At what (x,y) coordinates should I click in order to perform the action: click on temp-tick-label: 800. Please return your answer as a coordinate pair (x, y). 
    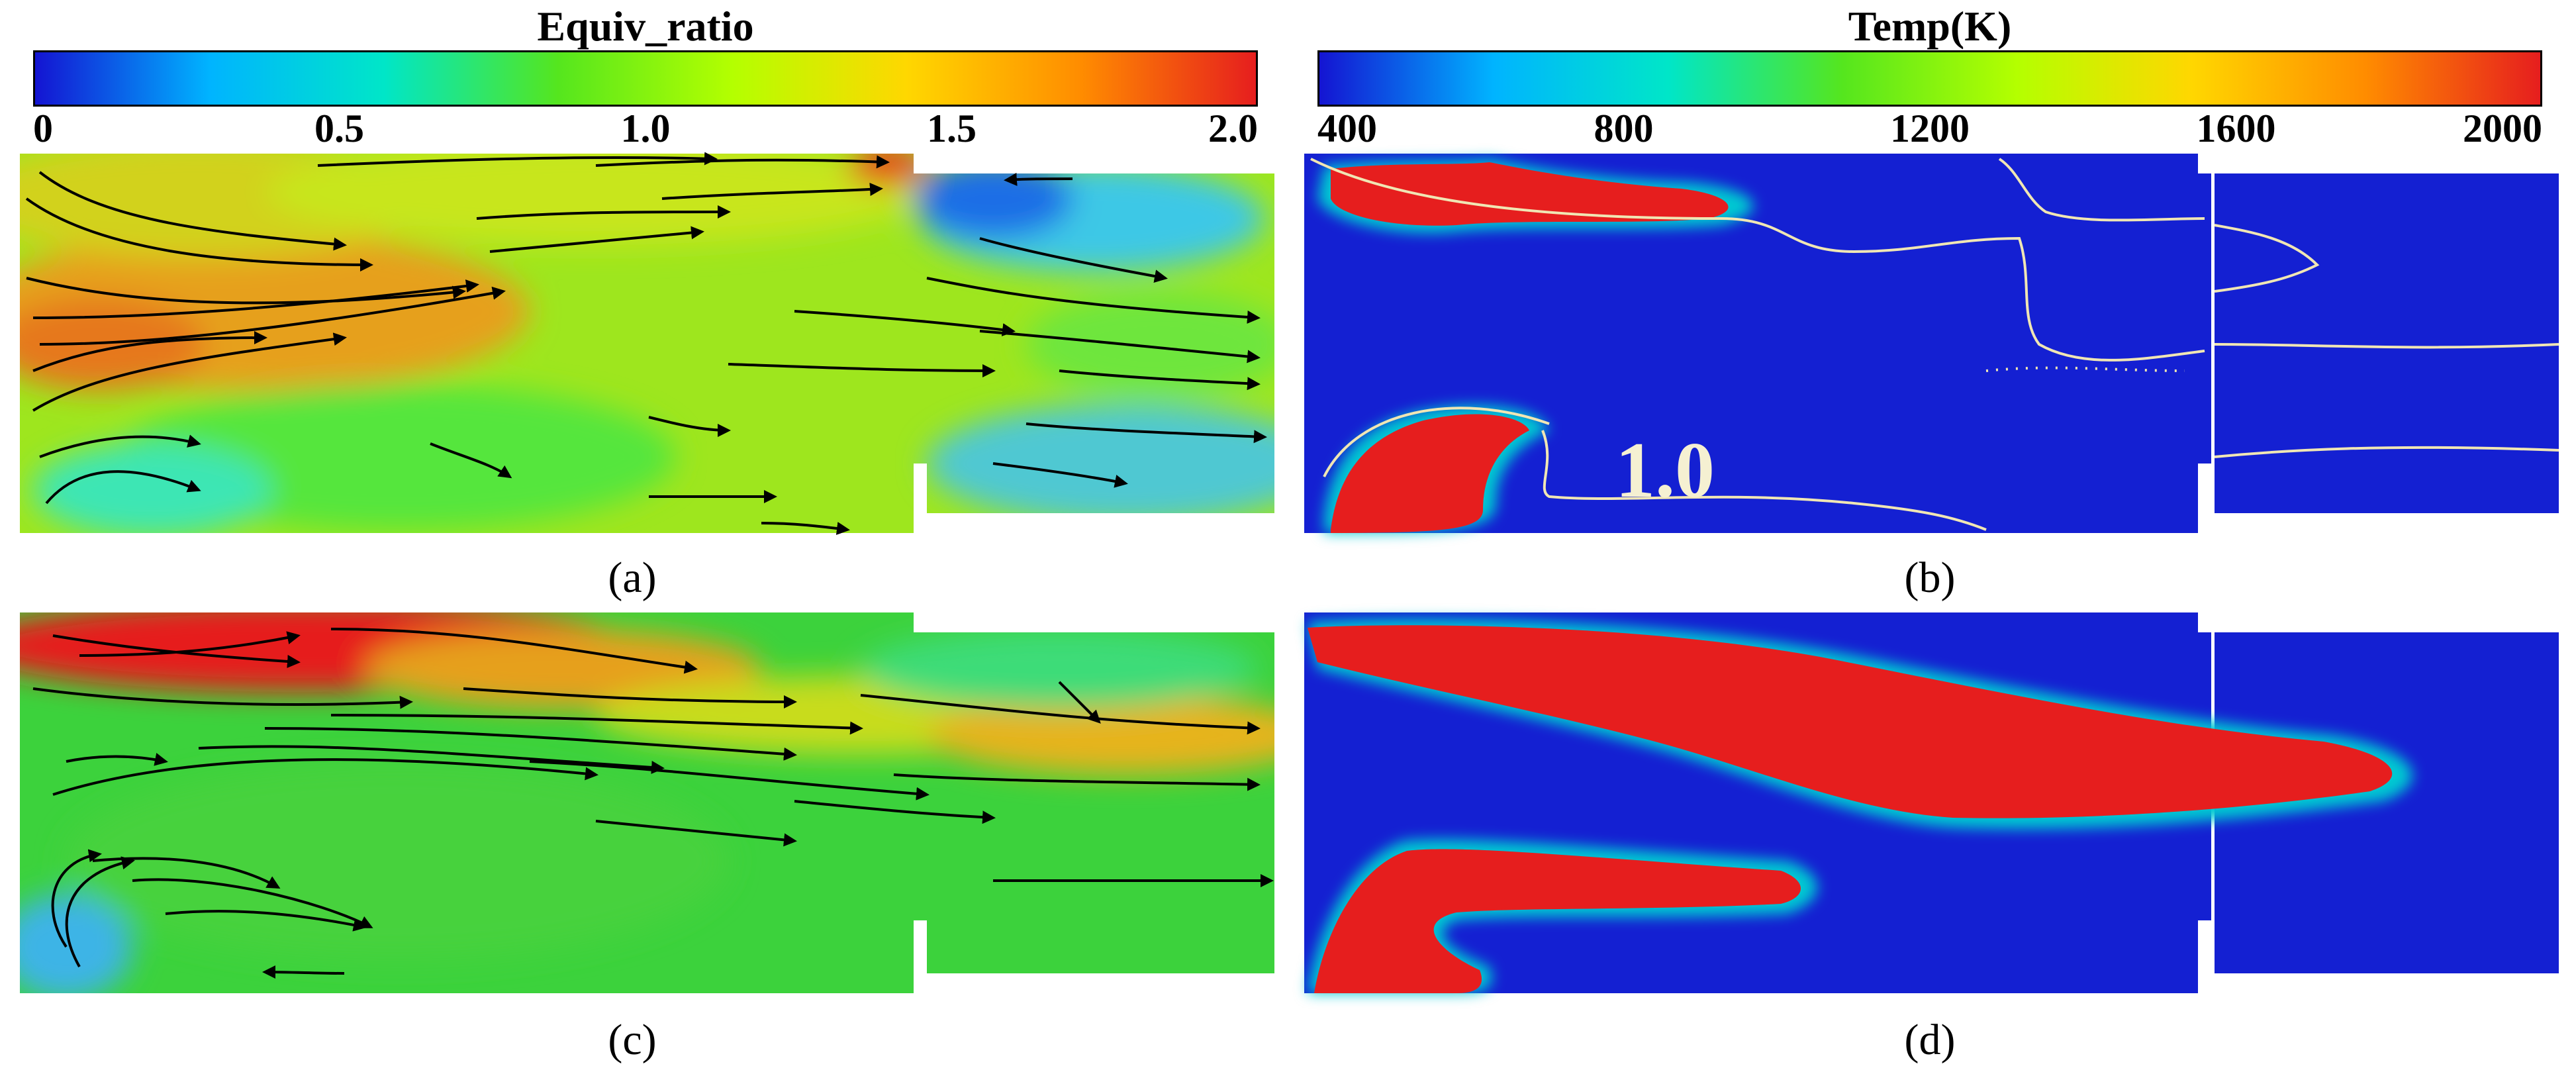
    Looking at the image, I should click on (1624, 129).